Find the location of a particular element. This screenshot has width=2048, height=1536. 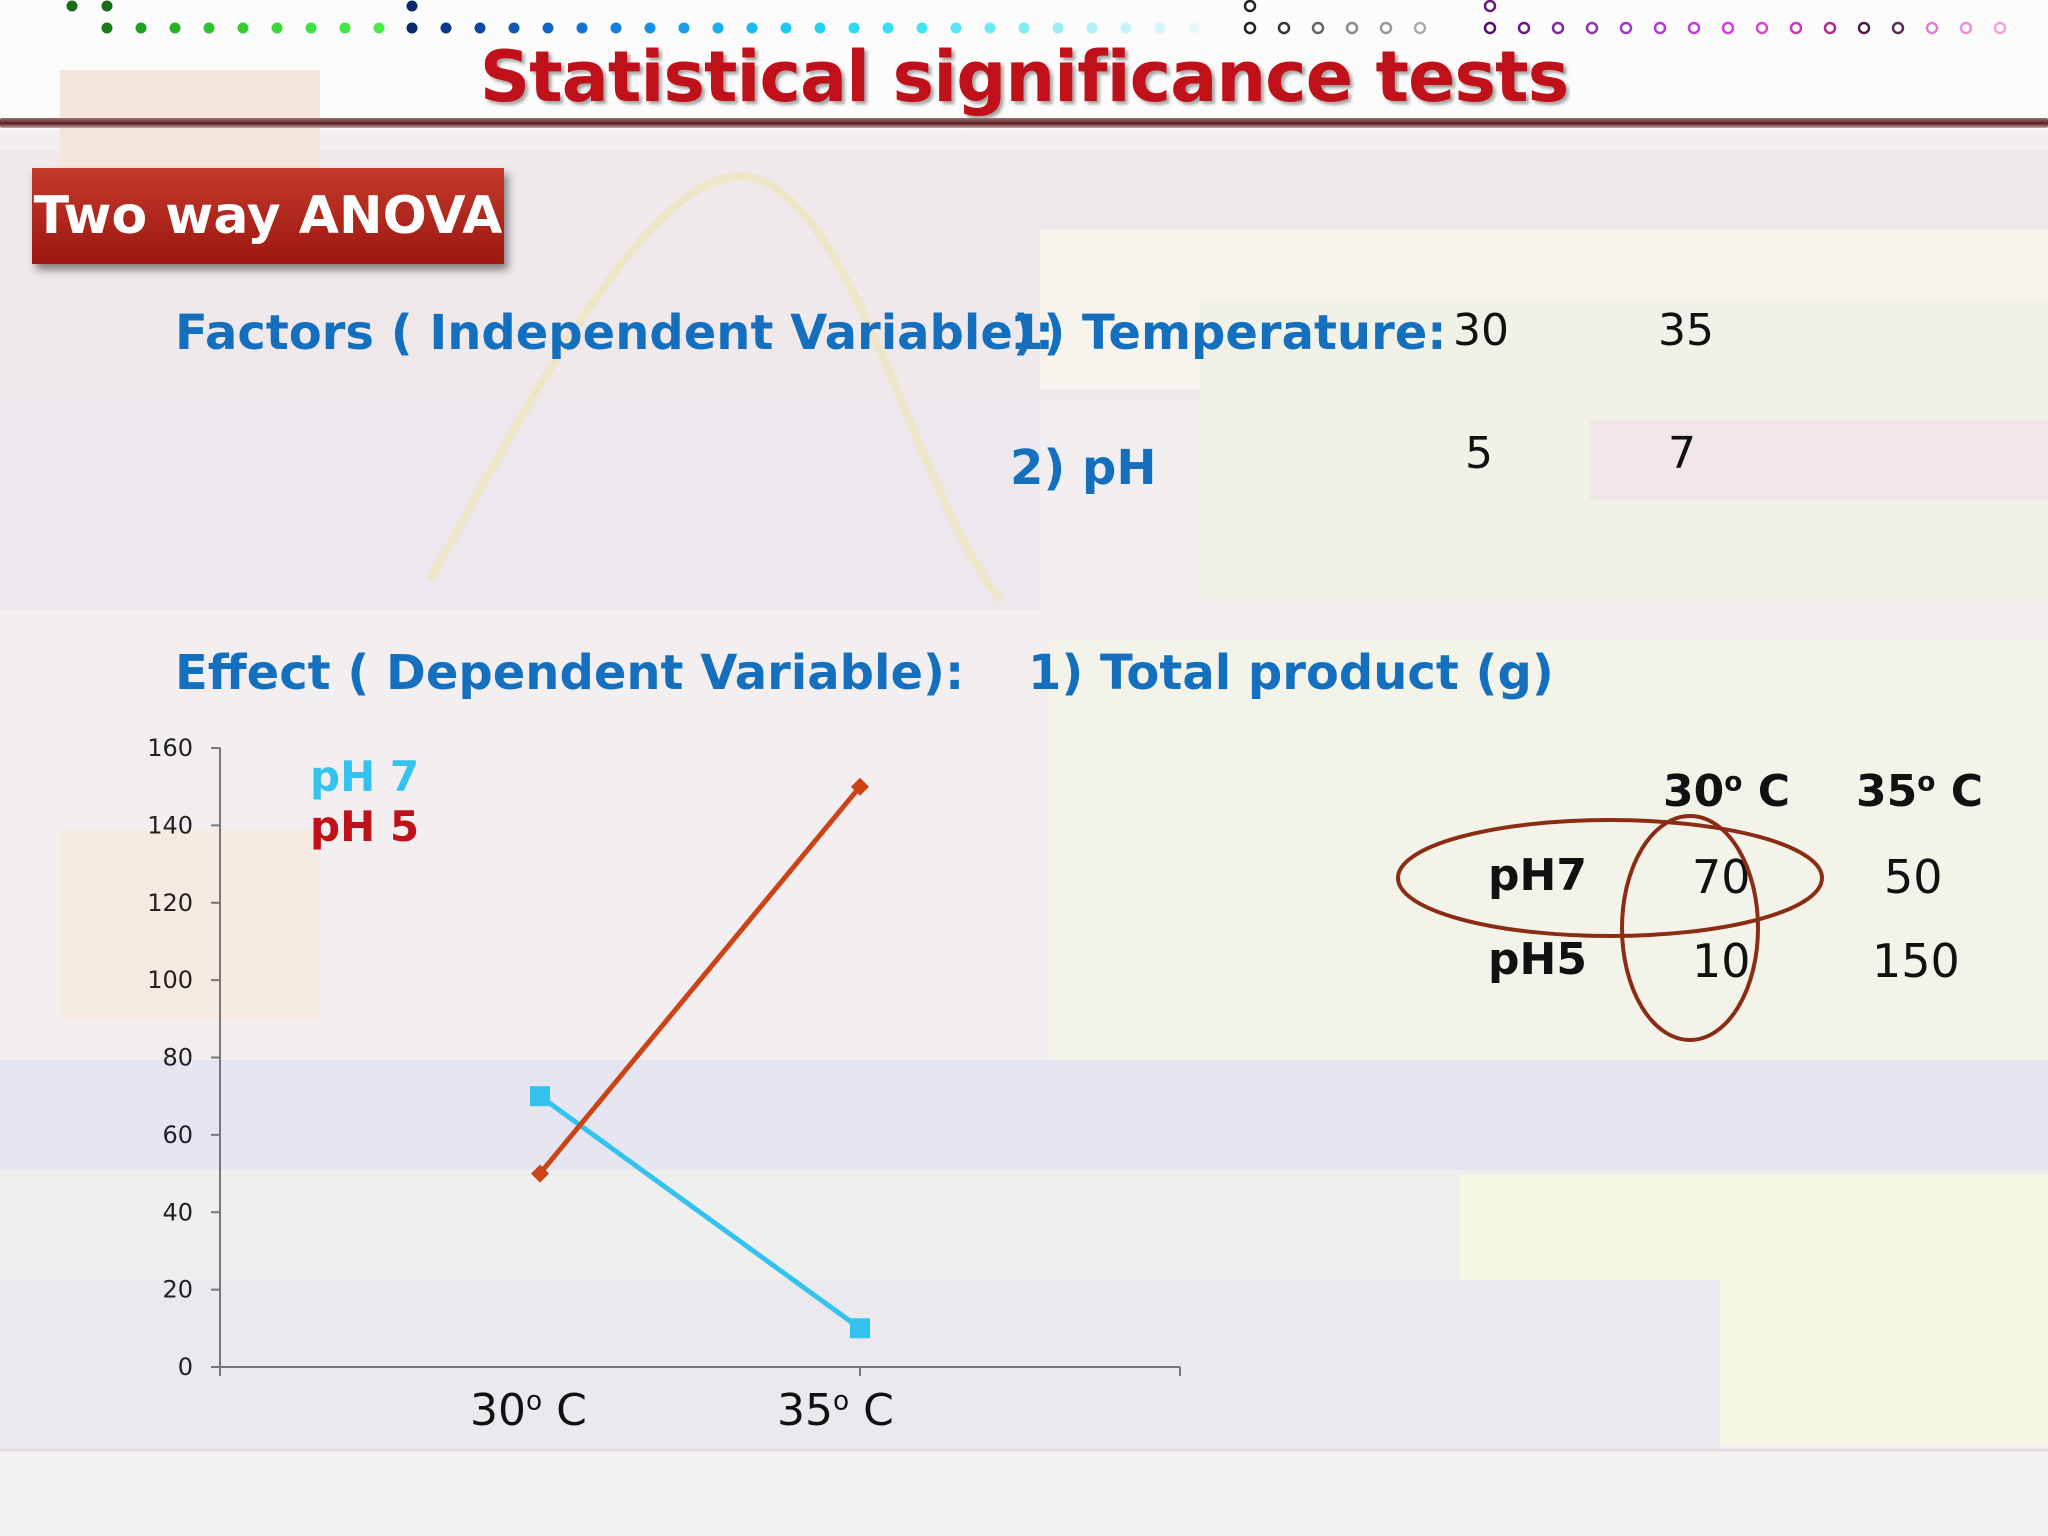

temperature-level-2: 35 is located at coordinates (1686, 330).